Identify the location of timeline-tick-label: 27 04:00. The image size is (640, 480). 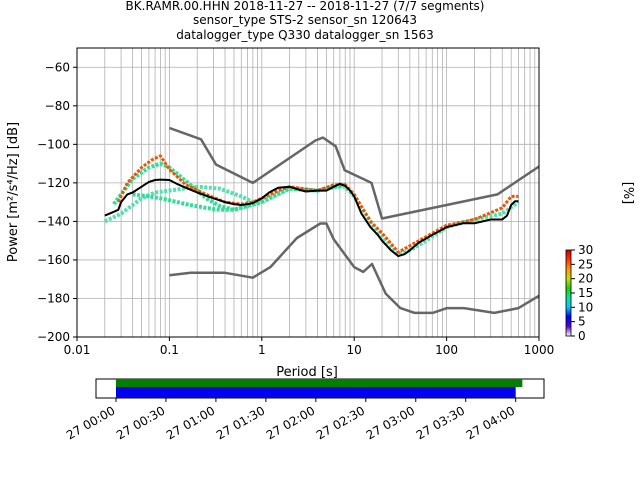
(490, 422).